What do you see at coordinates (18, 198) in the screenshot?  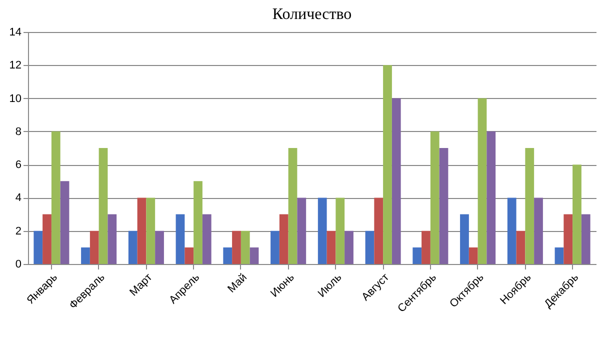 I see `y-tick-label: 4` at bounding box center [18, 198].